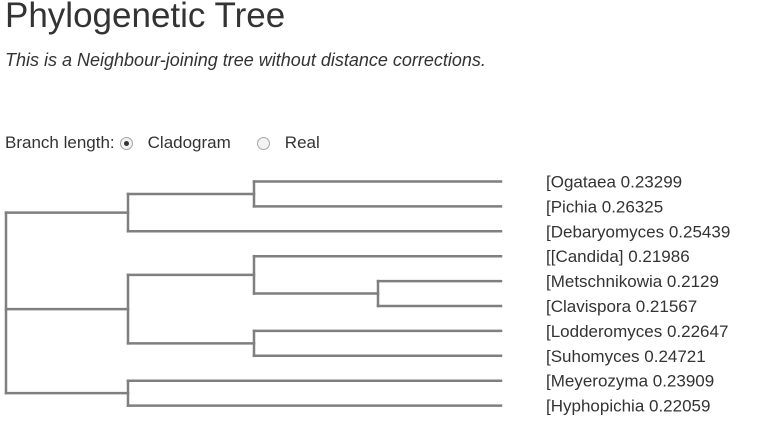 The width and height of the screenshot is (771, 423). What do you see at coordinates (604, 206) in the screenshot?
I see `tree-leaf-label: [Pichia 0.26325` at bounding box center [604, 206].